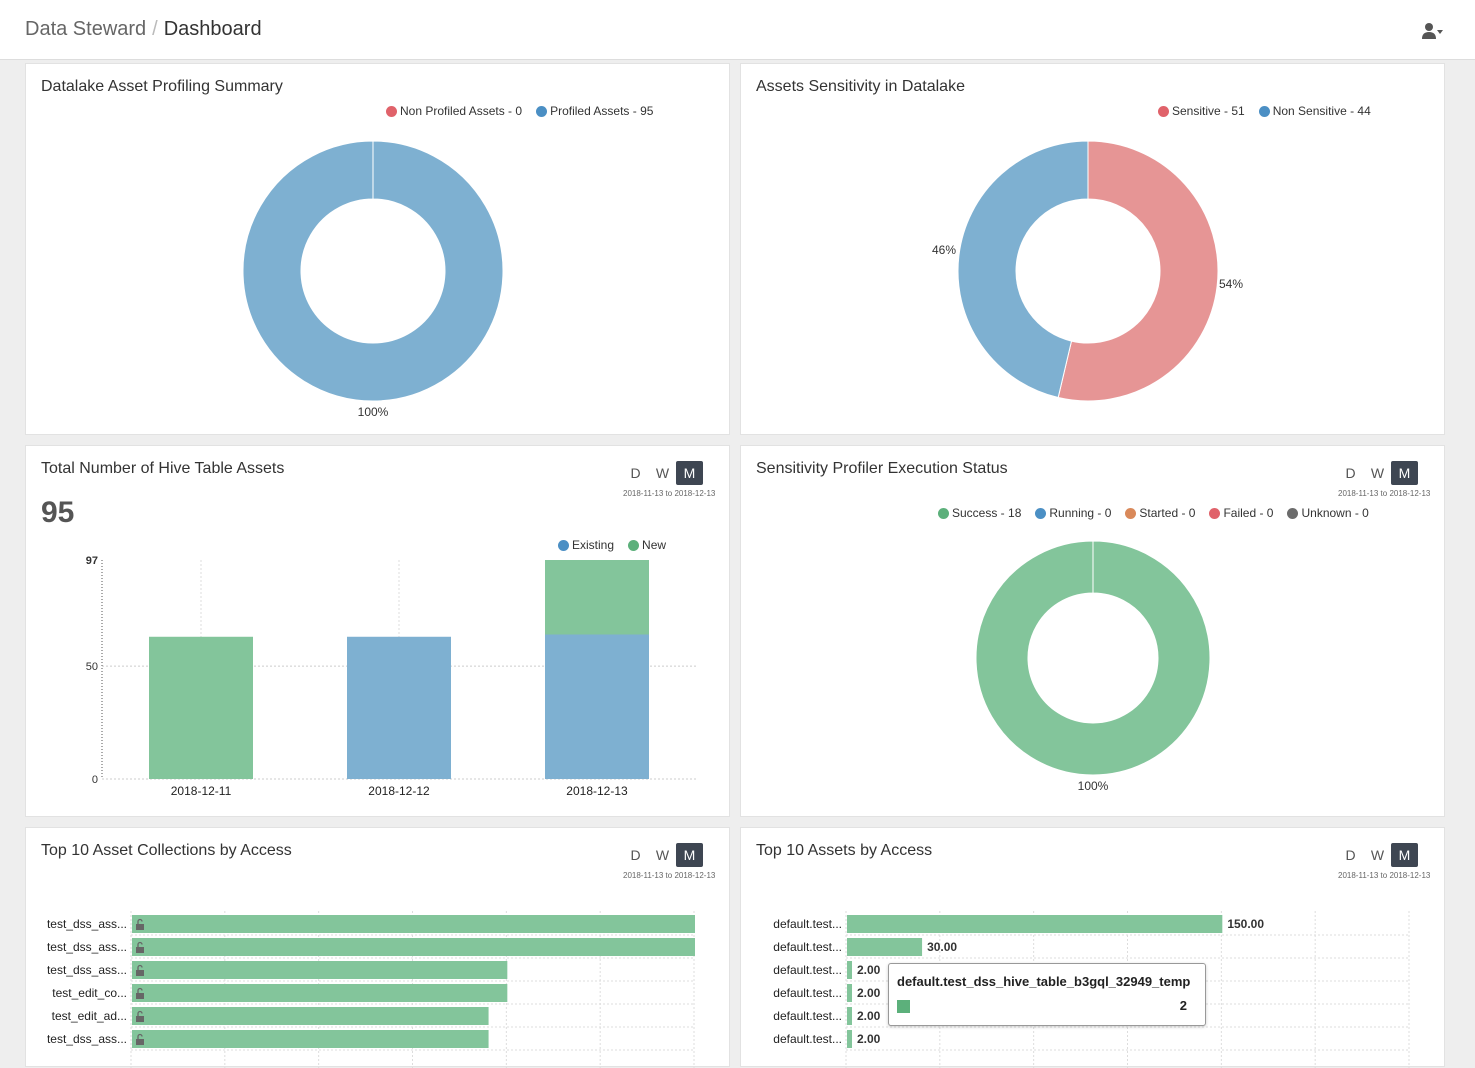 Image resolution: width=1475 pixels, height=1068 pixels. Describe the element at coordinates (86, 29) in the screenshot. I see `breadcrumb-root: Data Steward` at that location.